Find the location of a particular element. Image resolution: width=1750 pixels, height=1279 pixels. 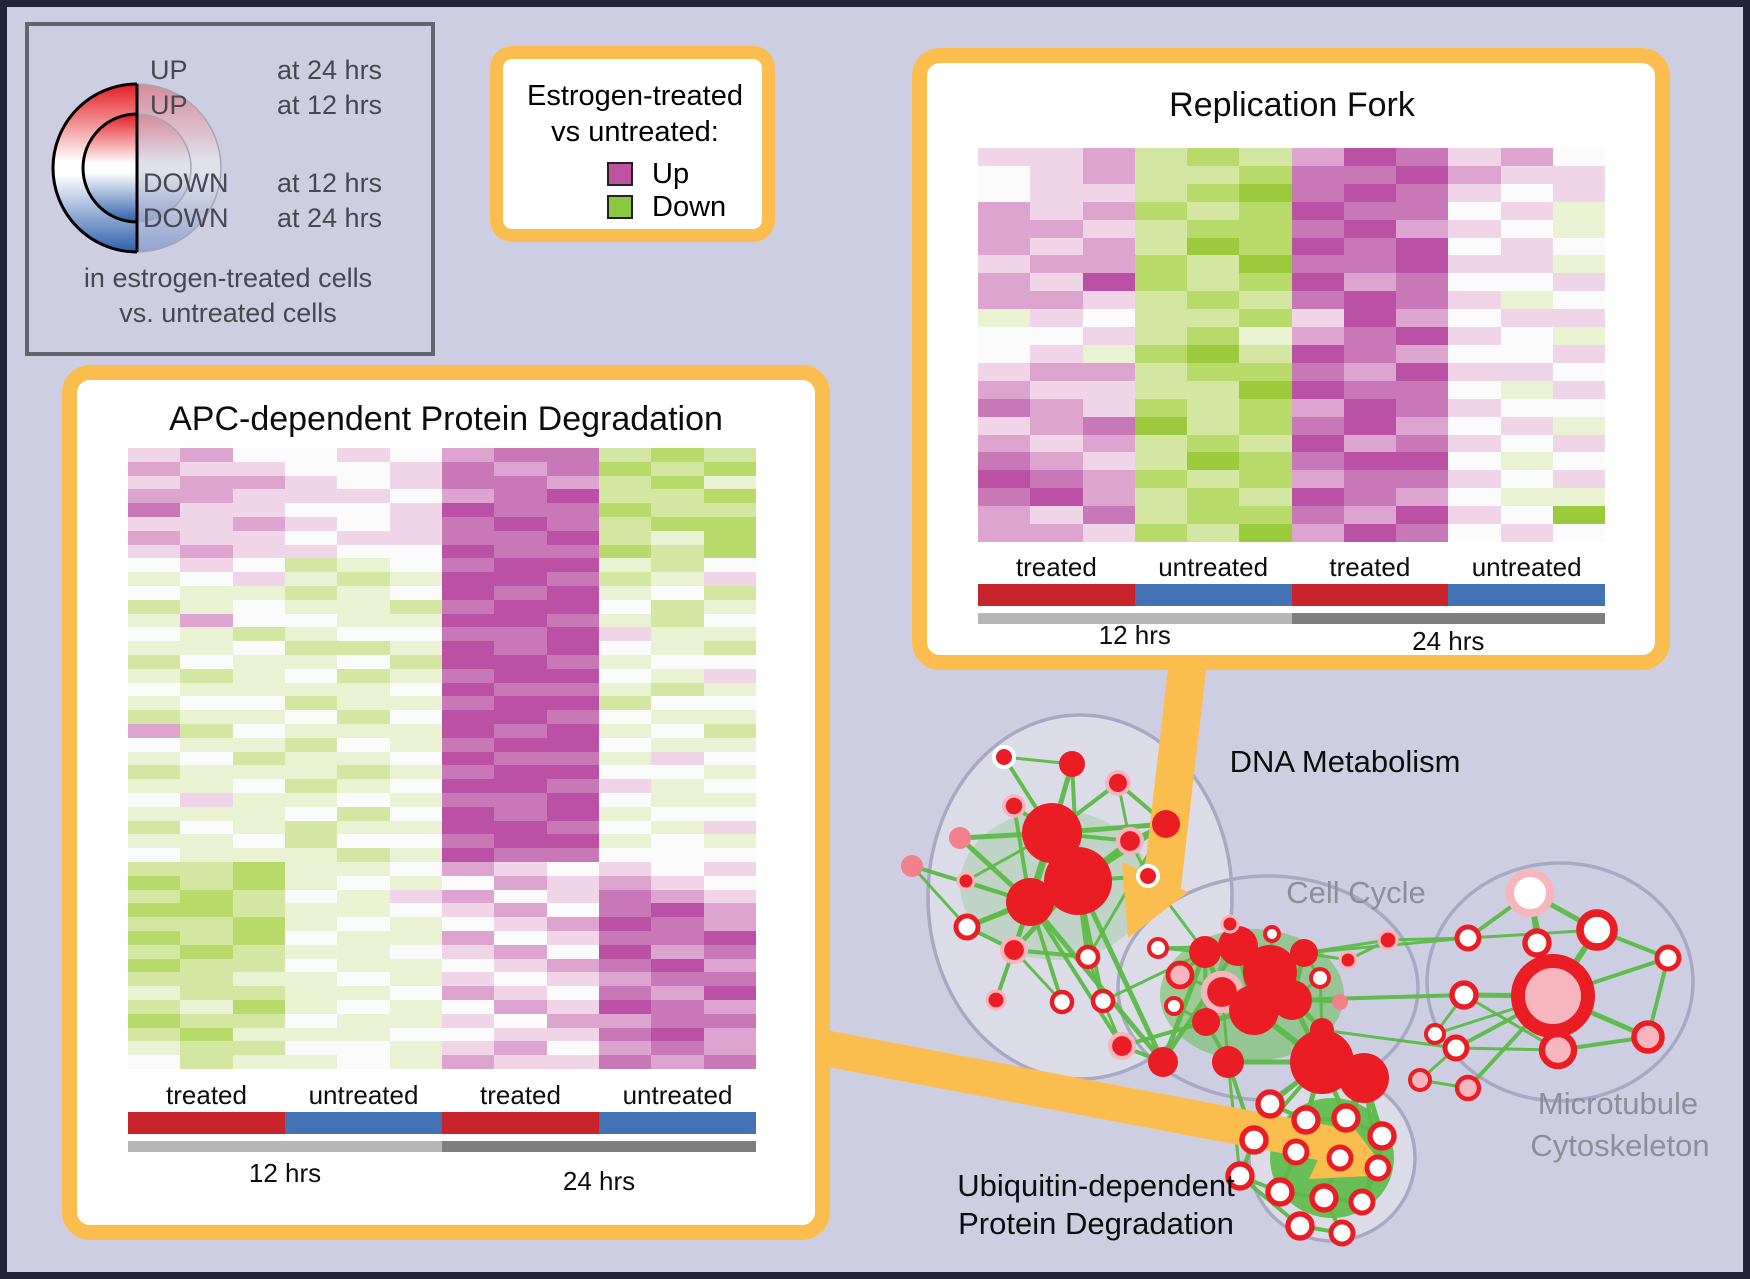

untreated-bar is located at coordinates (1526, 595).